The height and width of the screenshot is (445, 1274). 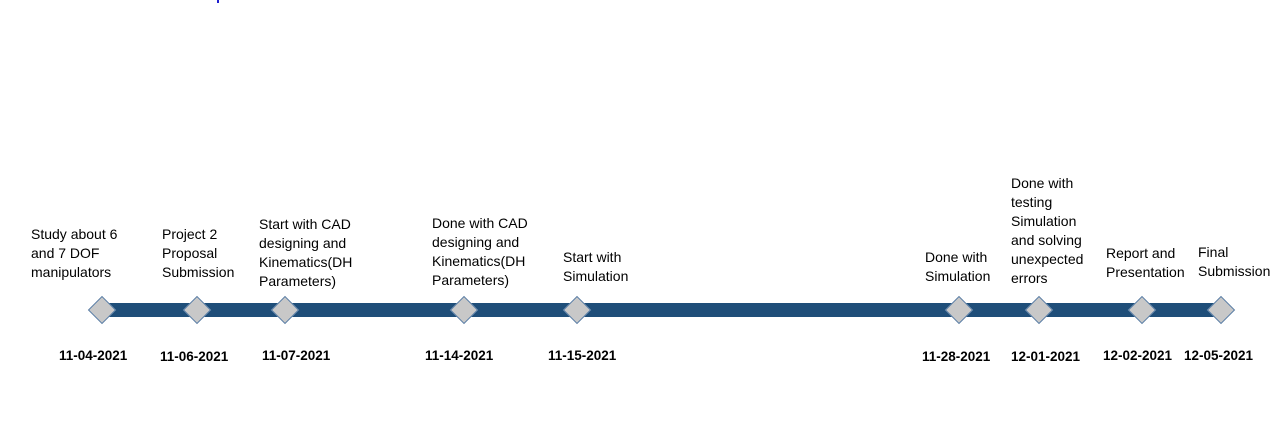 I want to click on milestone-label-2: Project 2 Proposal Submission, so click(x=198, y=253).